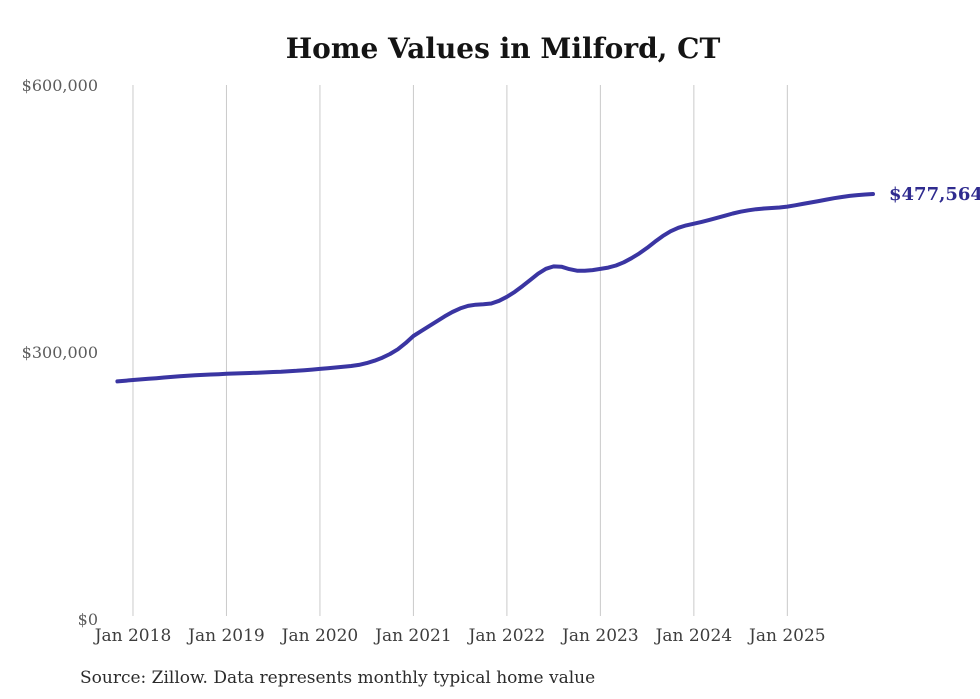 The width and height of the screenshot is (980, 699). What do you see at coordinates (60, 85) in the screenshot?
I see `y-tick-label: $600,000` at bounding box center [60, 85].